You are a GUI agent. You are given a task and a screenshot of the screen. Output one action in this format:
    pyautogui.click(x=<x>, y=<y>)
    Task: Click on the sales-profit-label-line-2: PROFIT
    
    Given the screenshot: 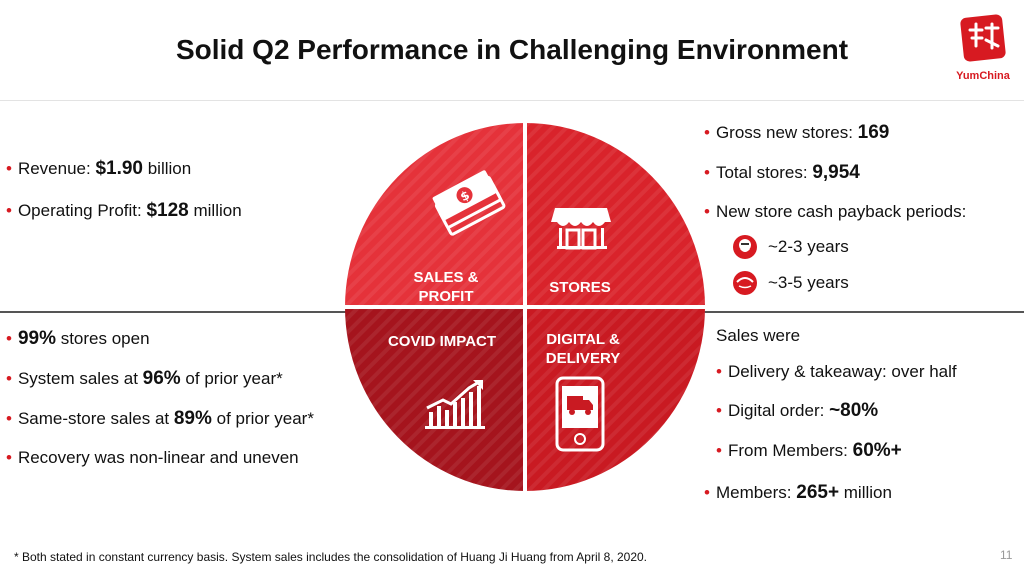 What is the action you would take?
    pyautogui.click(x=446, y=296)
    